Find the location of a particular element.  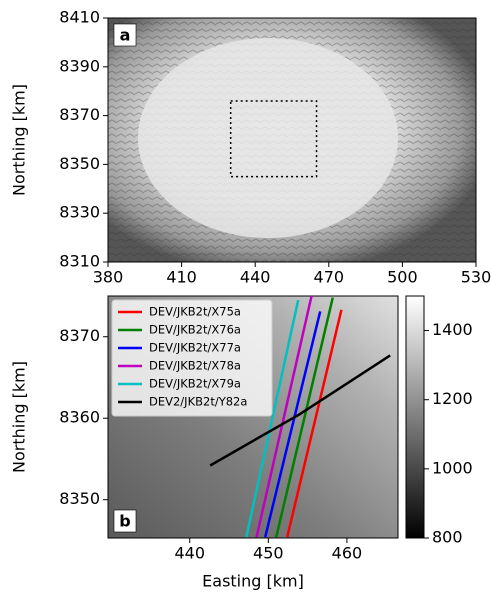

x-tick-label: 380 is located at coordinates (108, 277).